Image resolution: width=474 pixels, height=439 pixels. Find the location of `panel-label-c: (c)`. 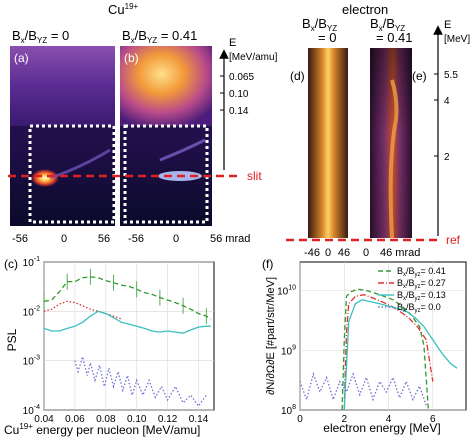

panel-label-c: (c) is located at coordinates (11, 264).